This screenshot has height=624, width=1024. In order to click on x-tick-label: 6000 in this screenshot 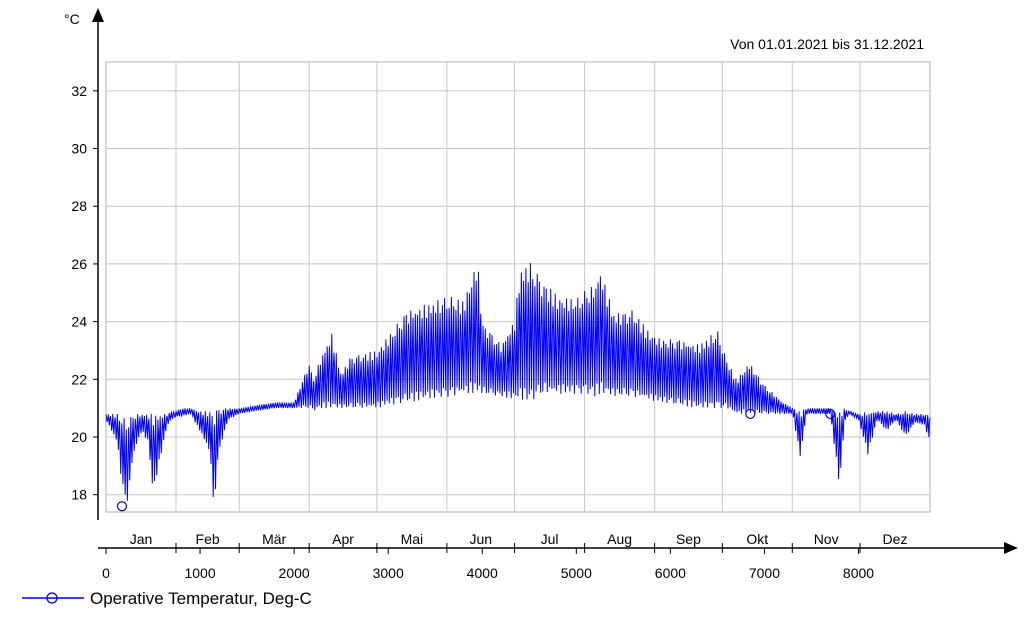, I will do `click(670, 573)`.